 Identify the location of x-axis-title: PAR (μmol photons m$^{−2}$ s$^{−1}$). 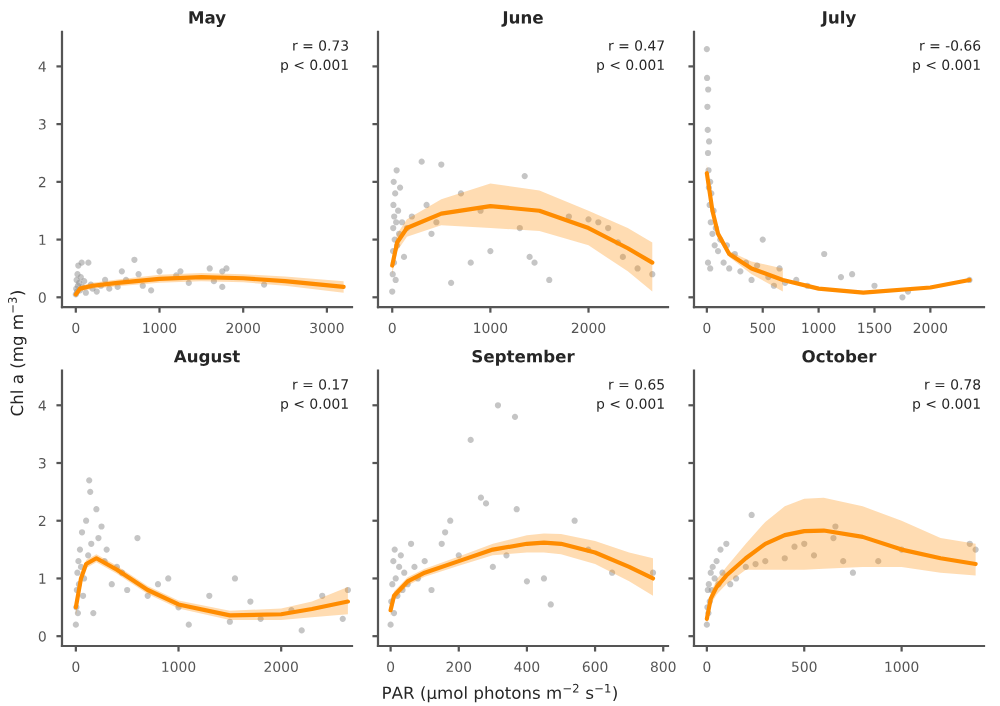
(500, 693).